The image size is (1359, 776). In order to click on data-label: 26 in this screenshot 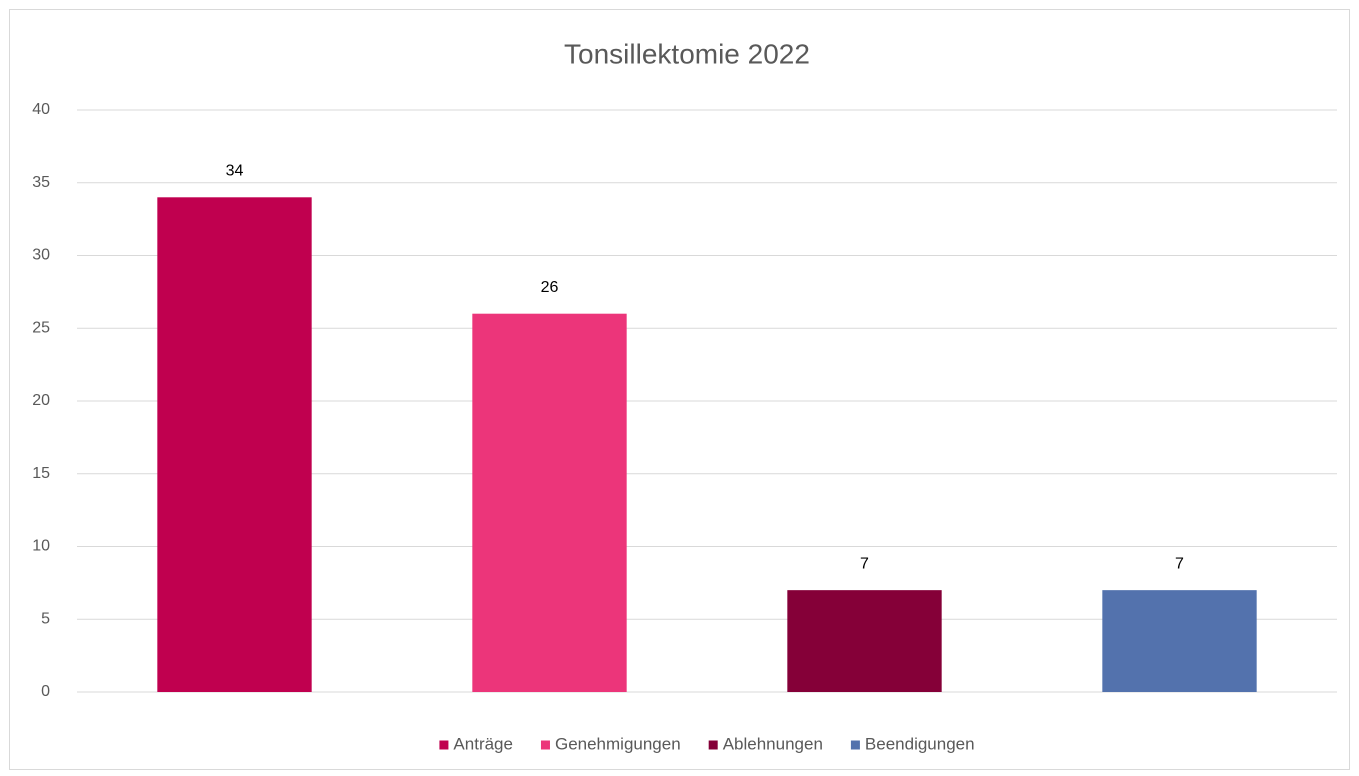, I will do `click(550, 287)`.